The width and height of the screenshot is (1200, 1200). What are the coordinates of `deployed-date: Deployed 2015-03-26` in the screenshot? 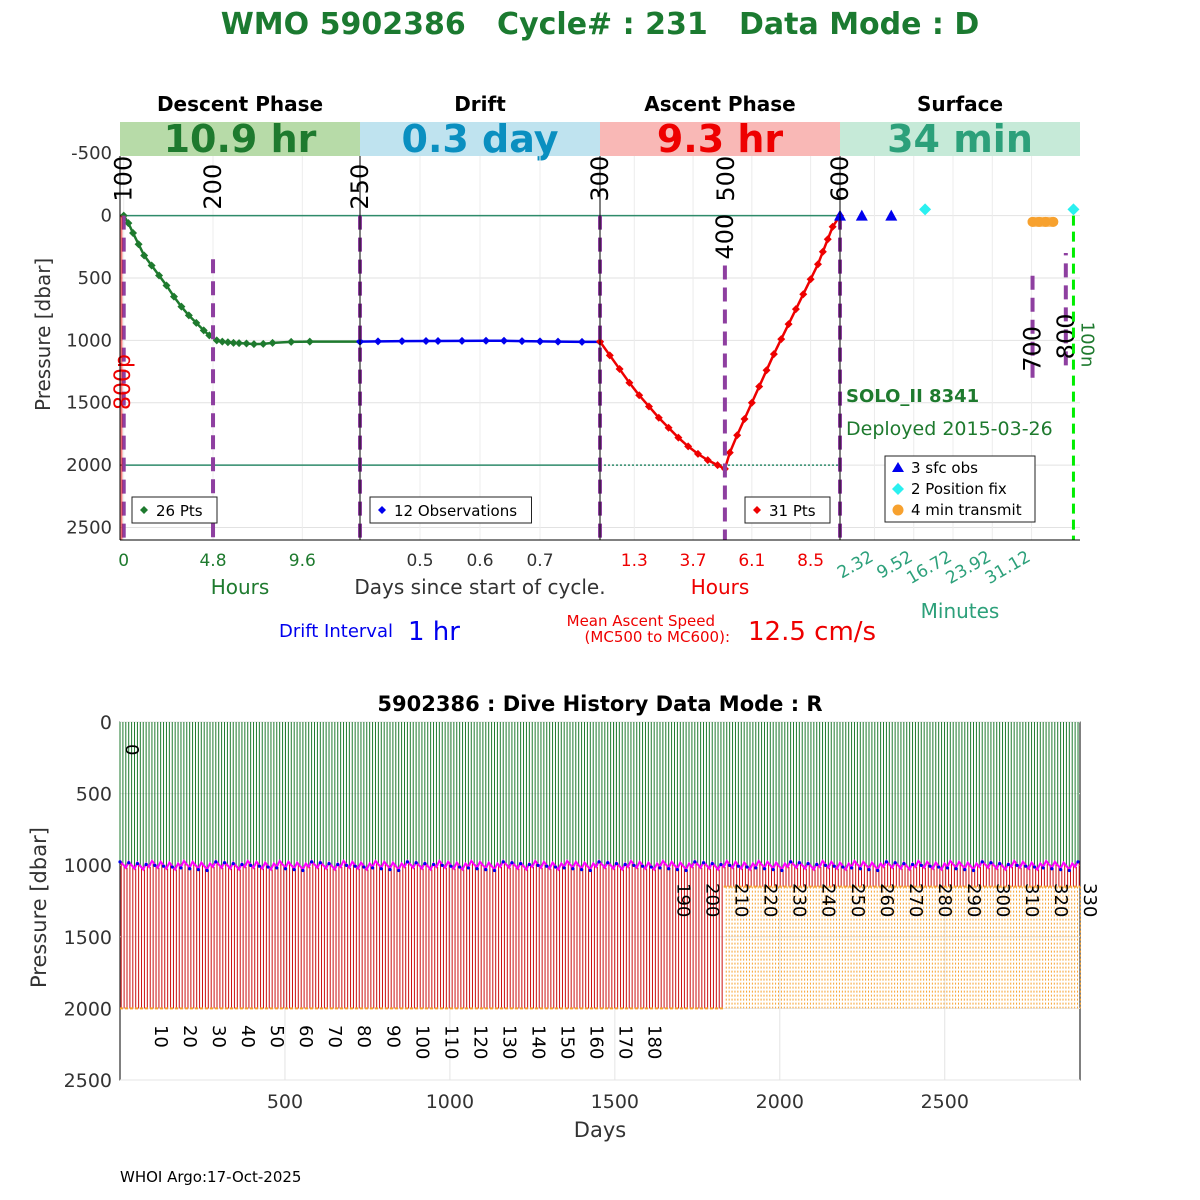 It's located at (949, 429).